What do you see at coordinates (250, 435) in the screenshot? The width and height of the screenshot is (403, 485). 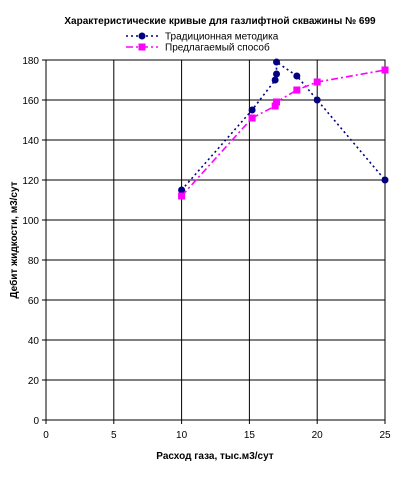 I see `x-tick-label: 15` at bounding box center [250, 435].